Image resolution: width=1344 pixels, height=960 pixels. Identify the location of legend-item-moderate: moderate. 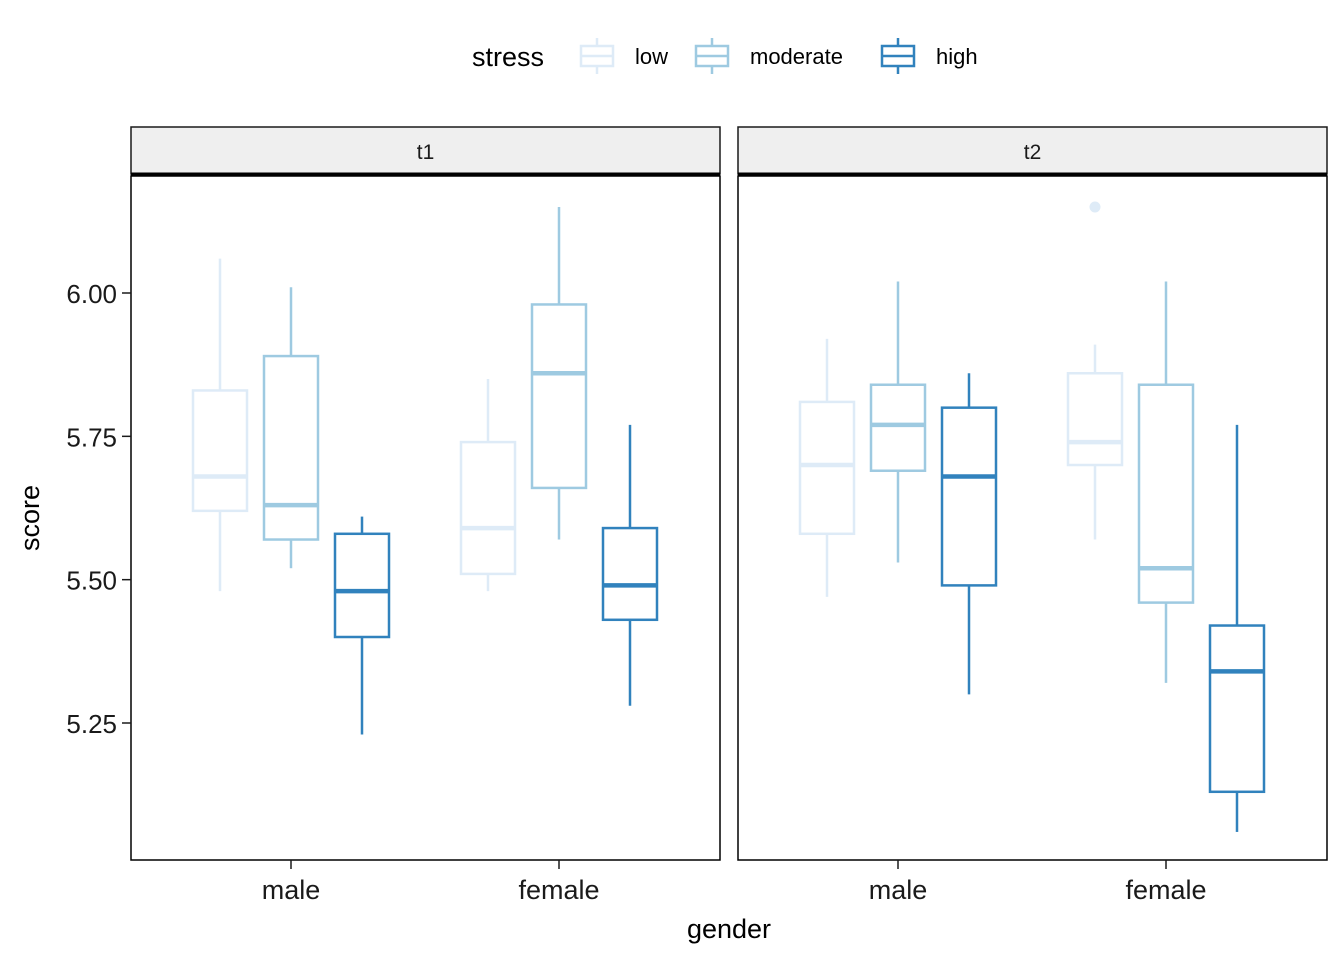
(768, 56).